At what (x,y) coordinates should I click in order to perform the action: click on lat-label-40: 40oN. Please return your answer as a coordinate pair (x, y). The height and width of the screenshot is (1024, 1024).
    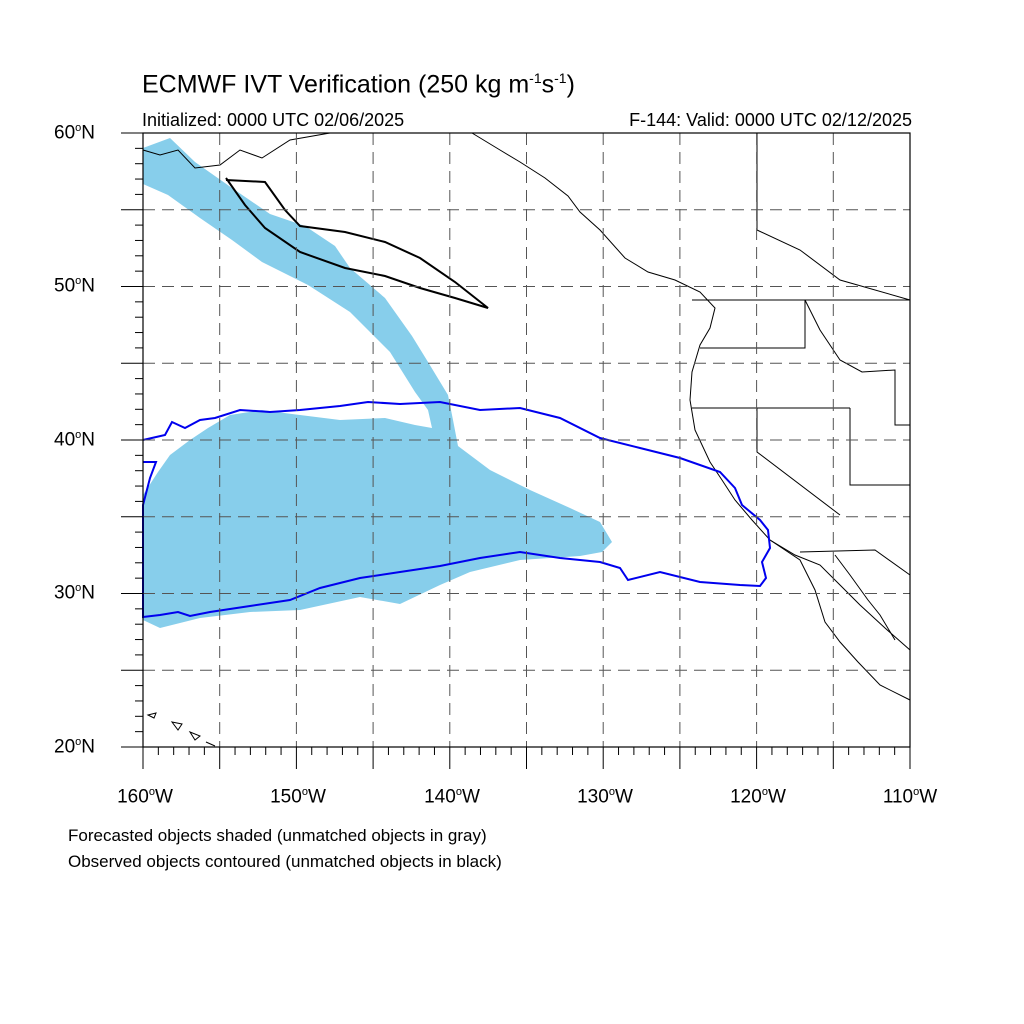
    Looking at the image, I should click on (74, 440).